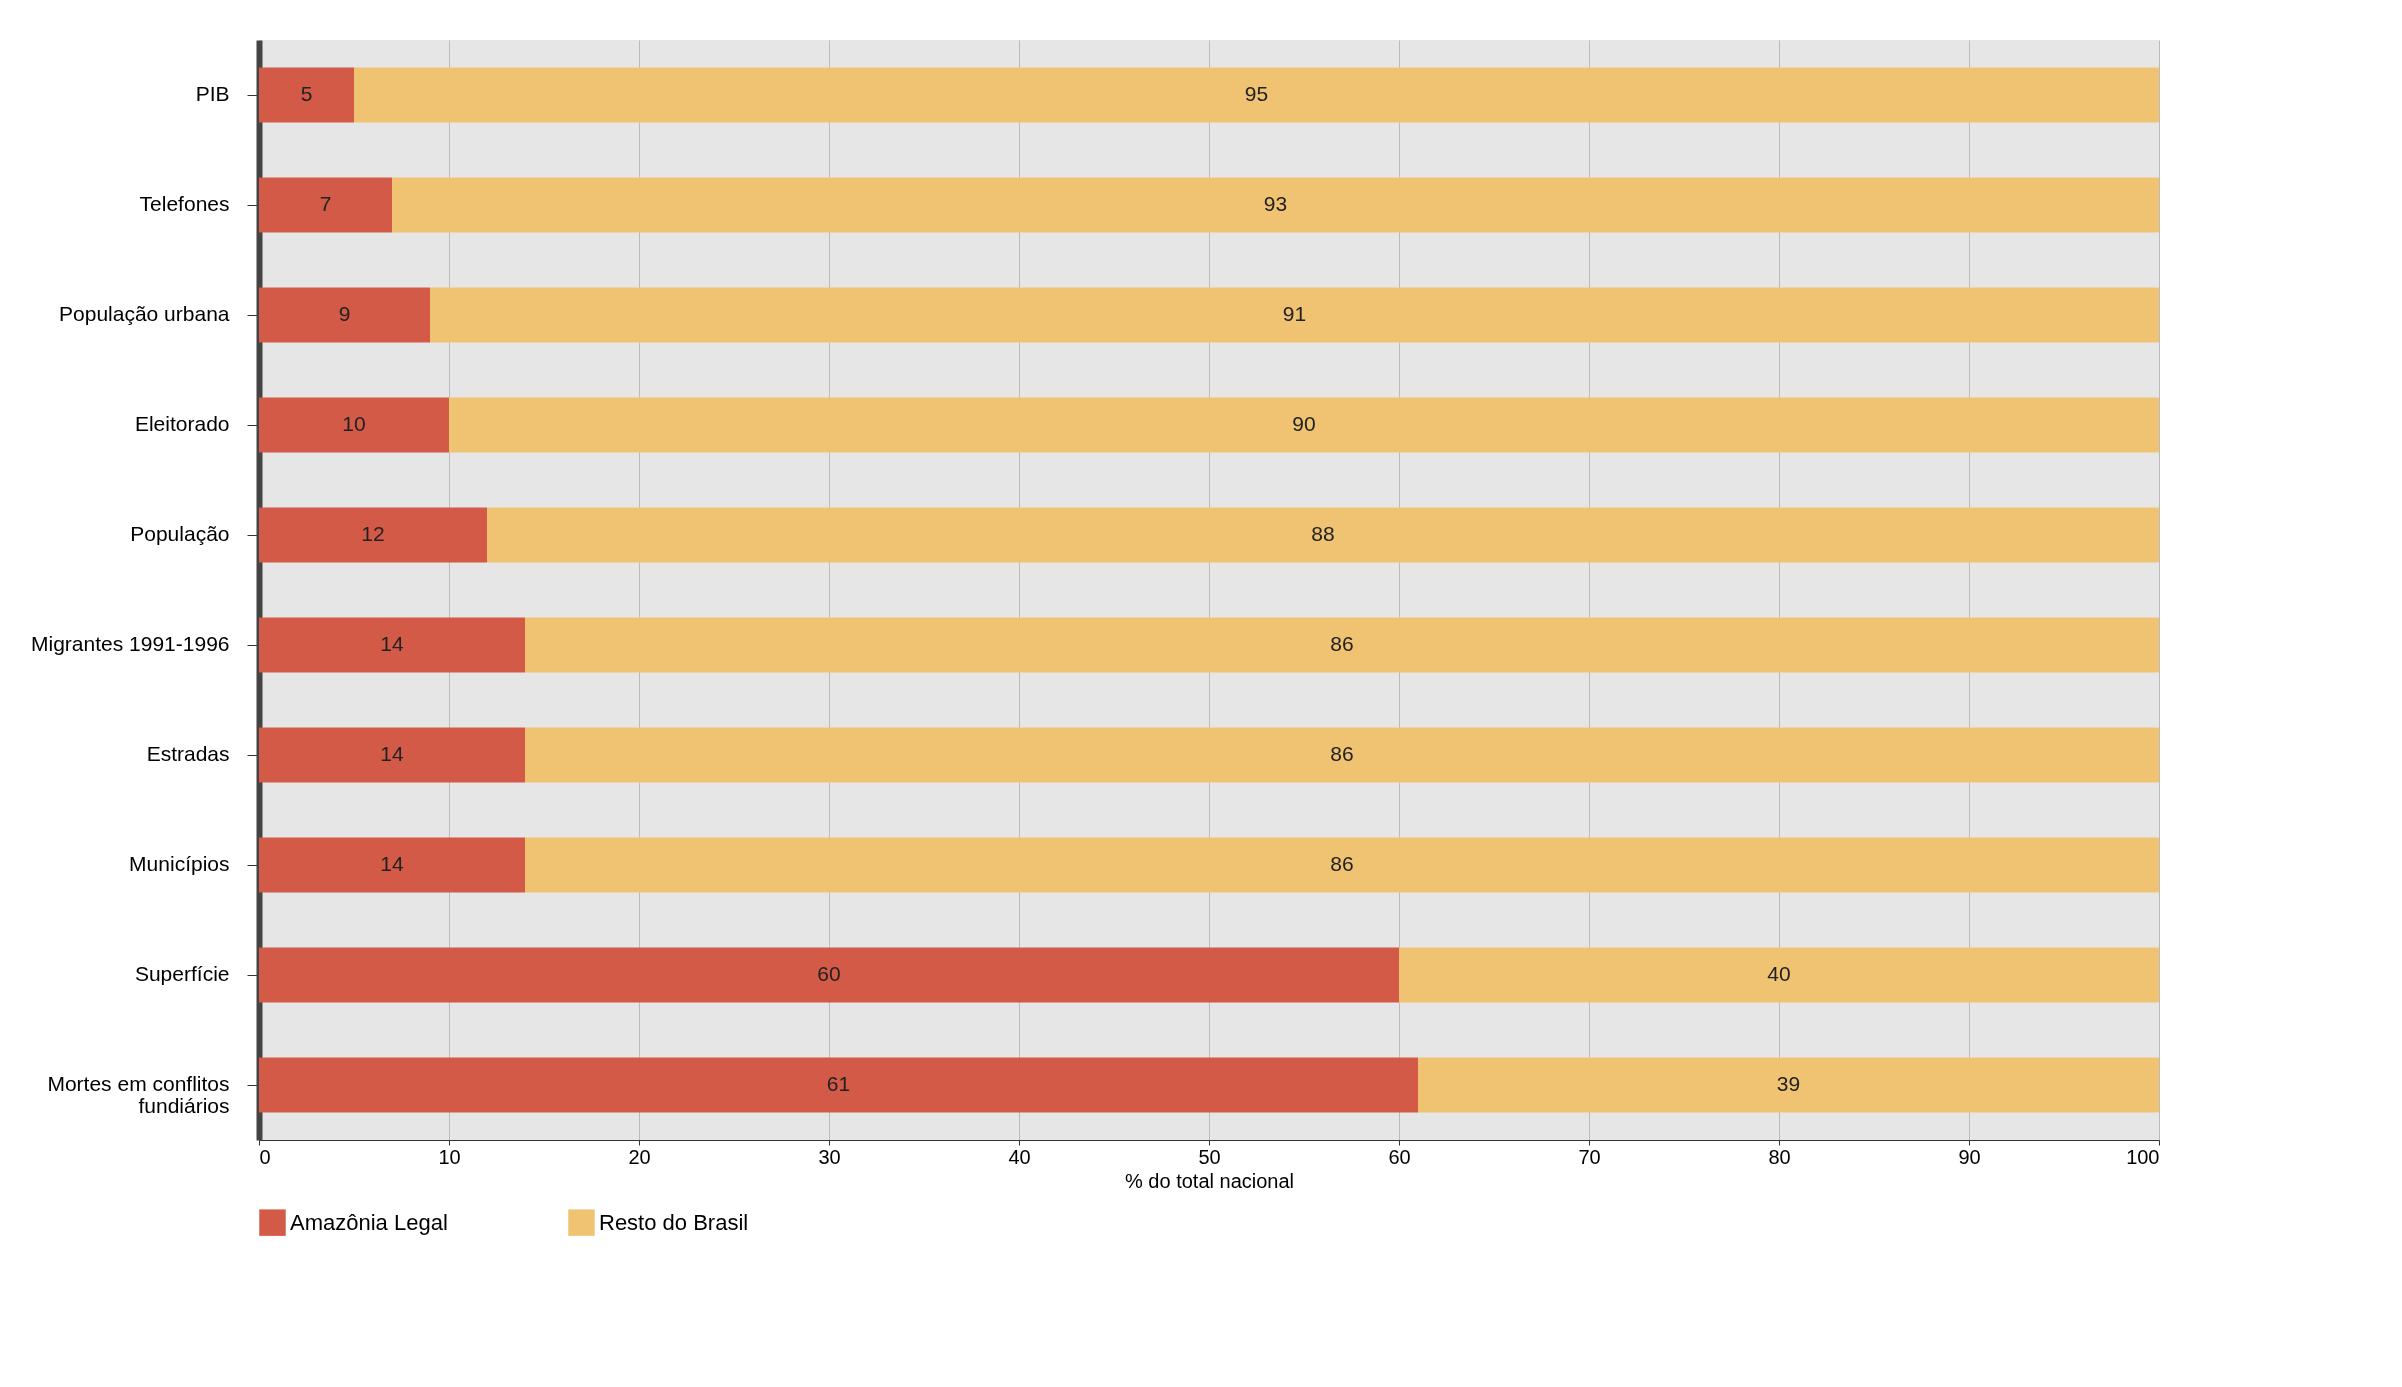 Image resolution: width=2402 pixels, height=1387 pixels. What do you see at coordinates (188, 753) in the screenshot?
I see `y-tick-label: Estradas` at bounding box center [188, 753].